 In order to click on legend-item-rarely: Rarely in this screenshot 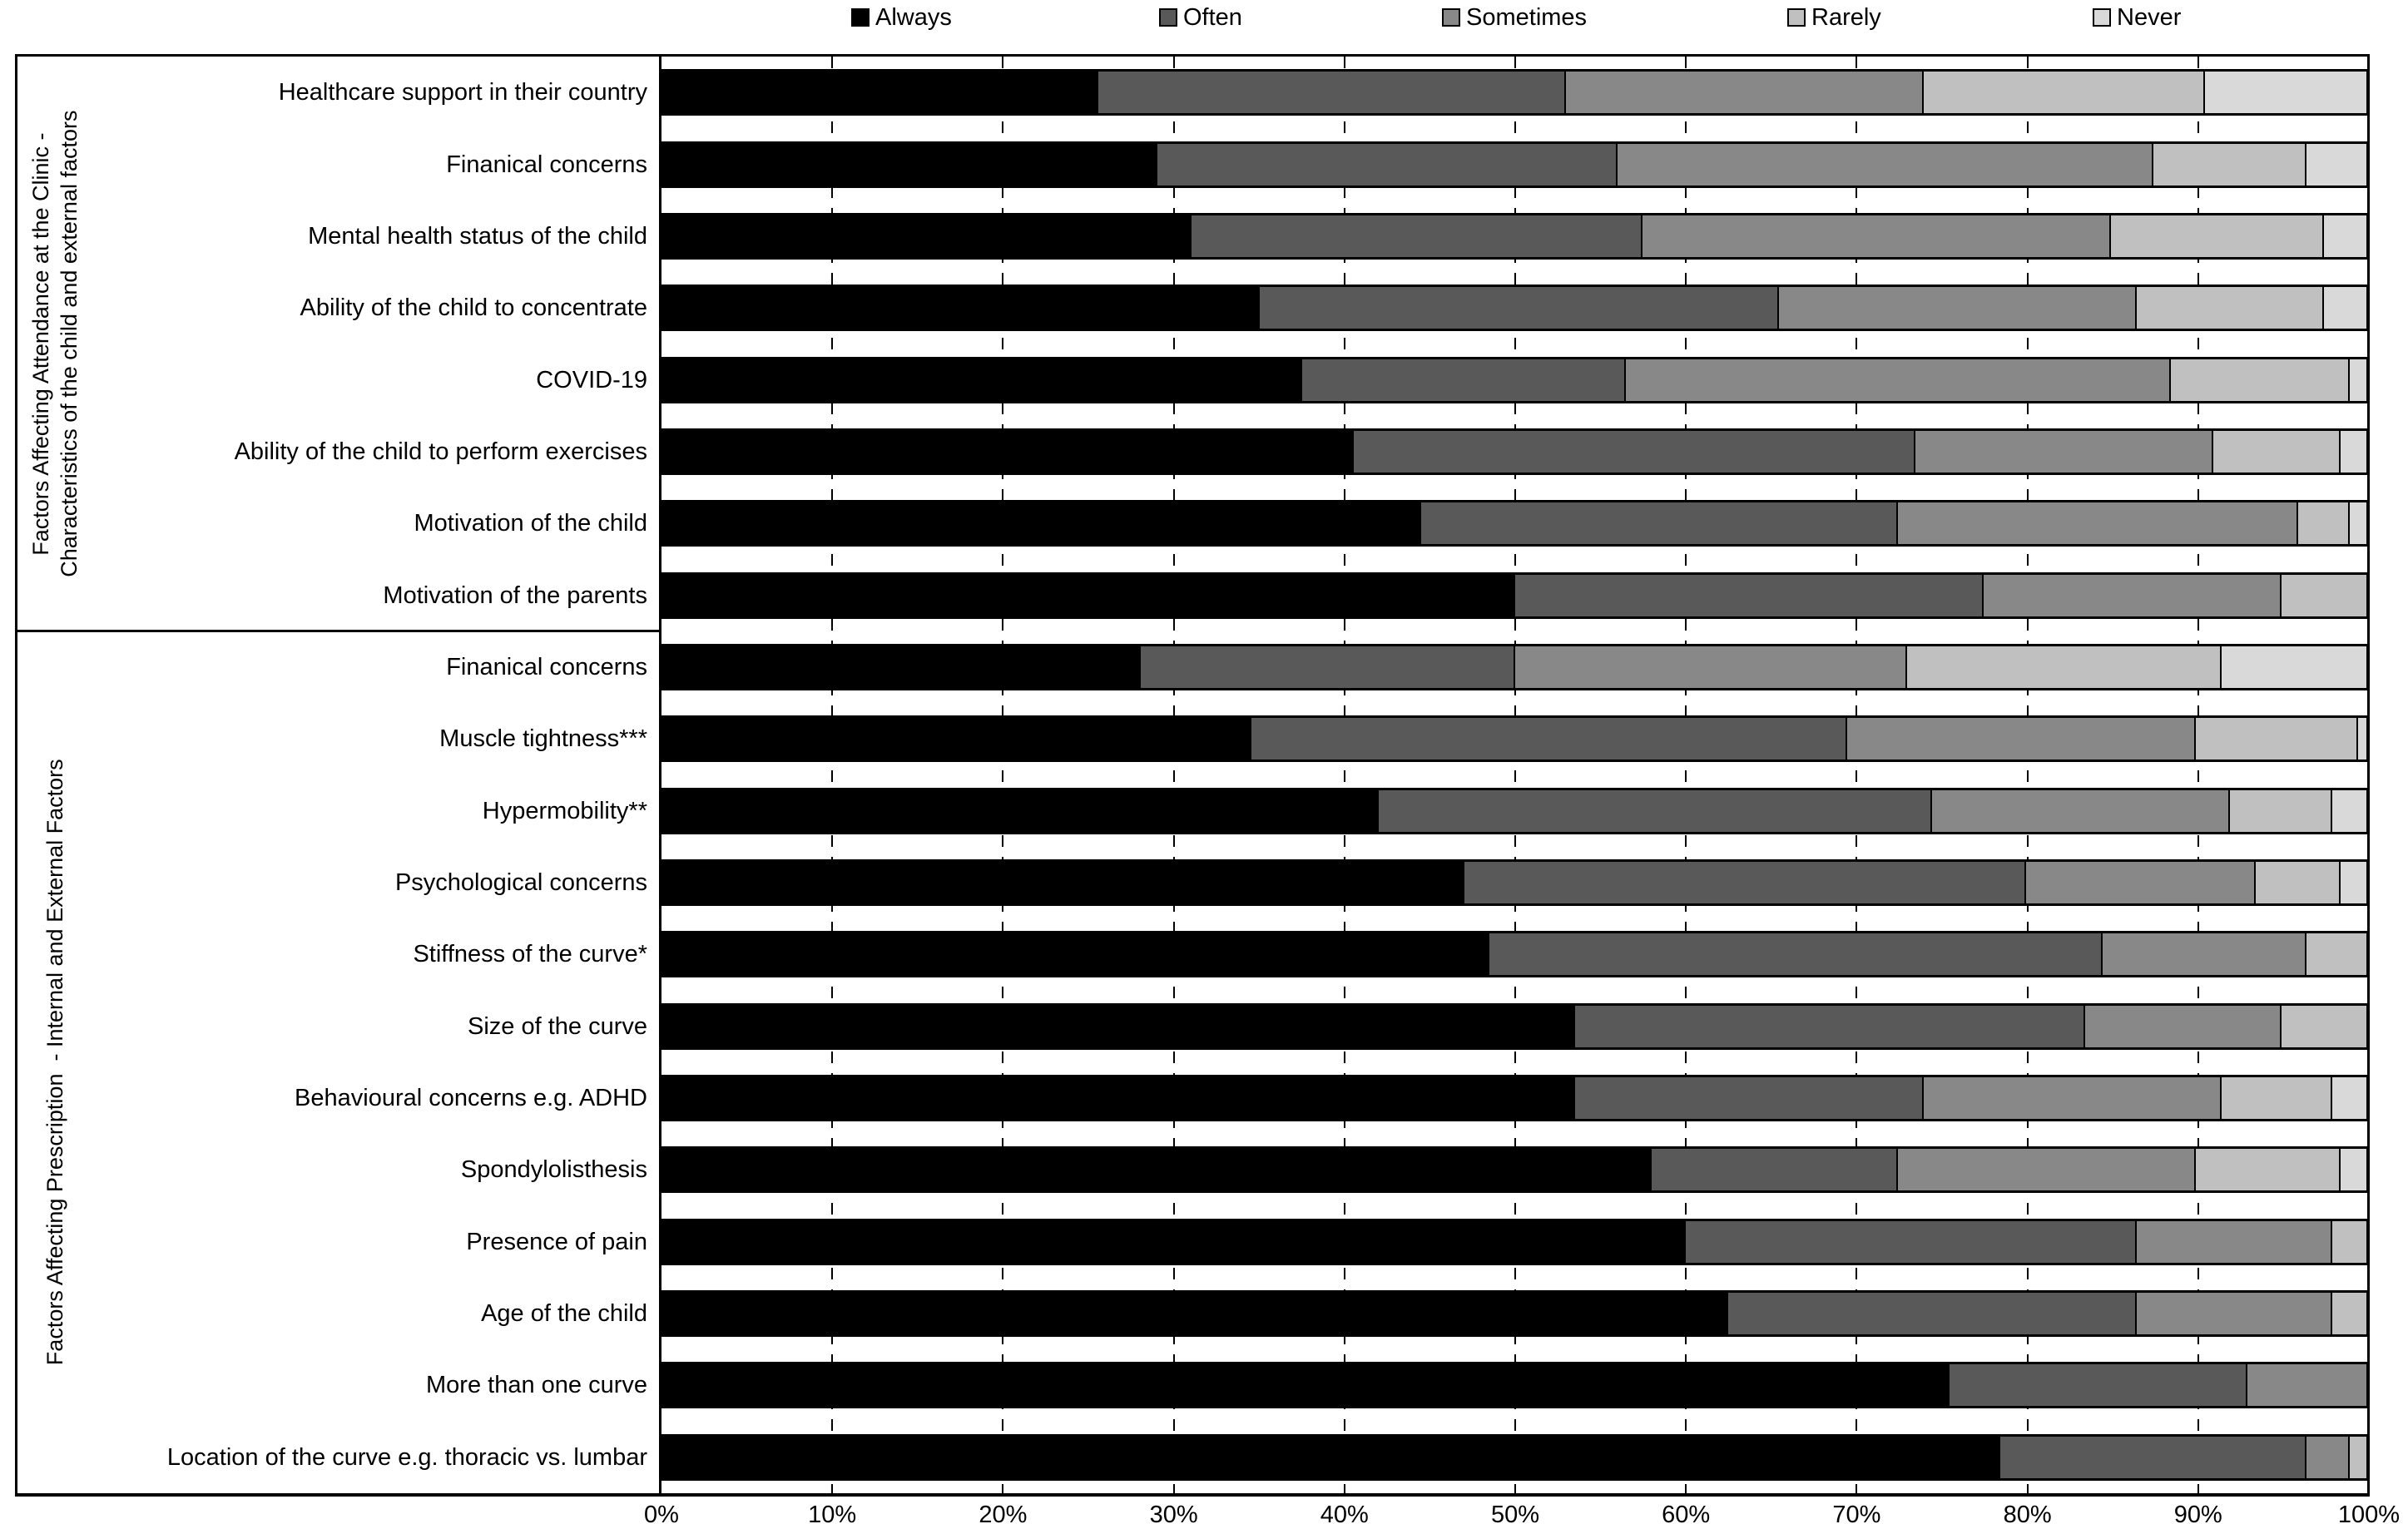, I will do `click(1834, 17)`.